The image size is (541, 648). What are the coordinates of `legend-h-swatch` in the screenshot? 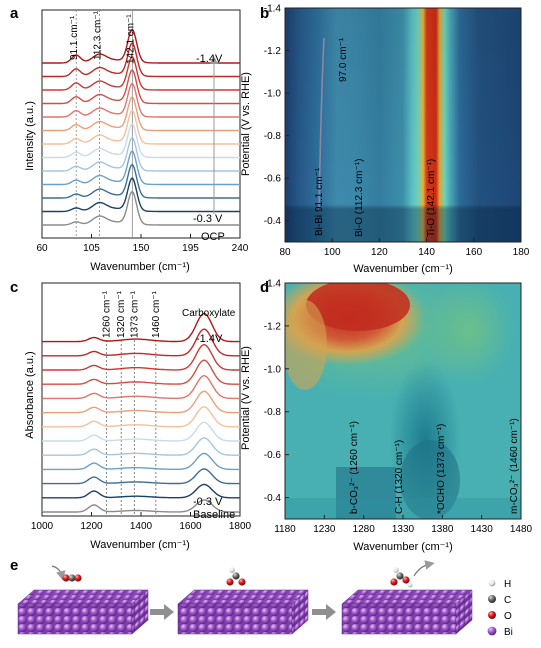 It's located at (492, 583).